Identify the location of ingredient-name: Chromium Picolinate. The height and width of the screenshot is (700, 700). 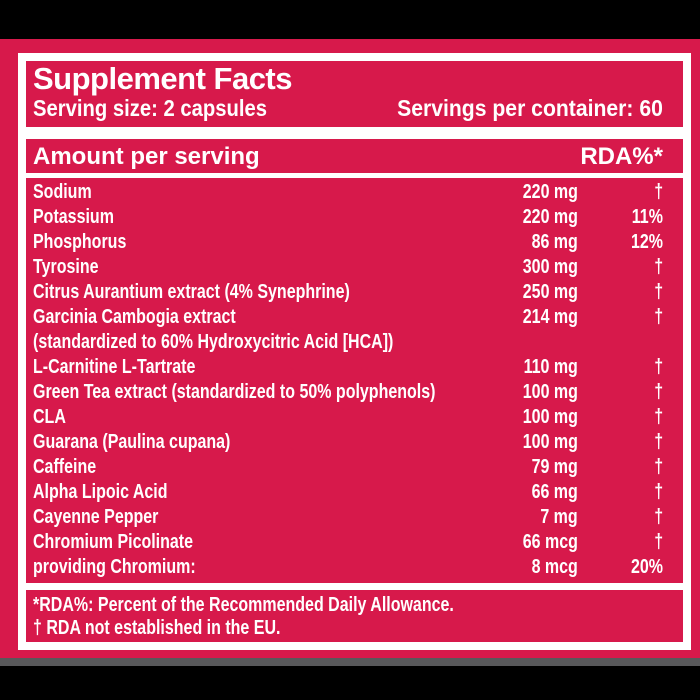
(113, 542).